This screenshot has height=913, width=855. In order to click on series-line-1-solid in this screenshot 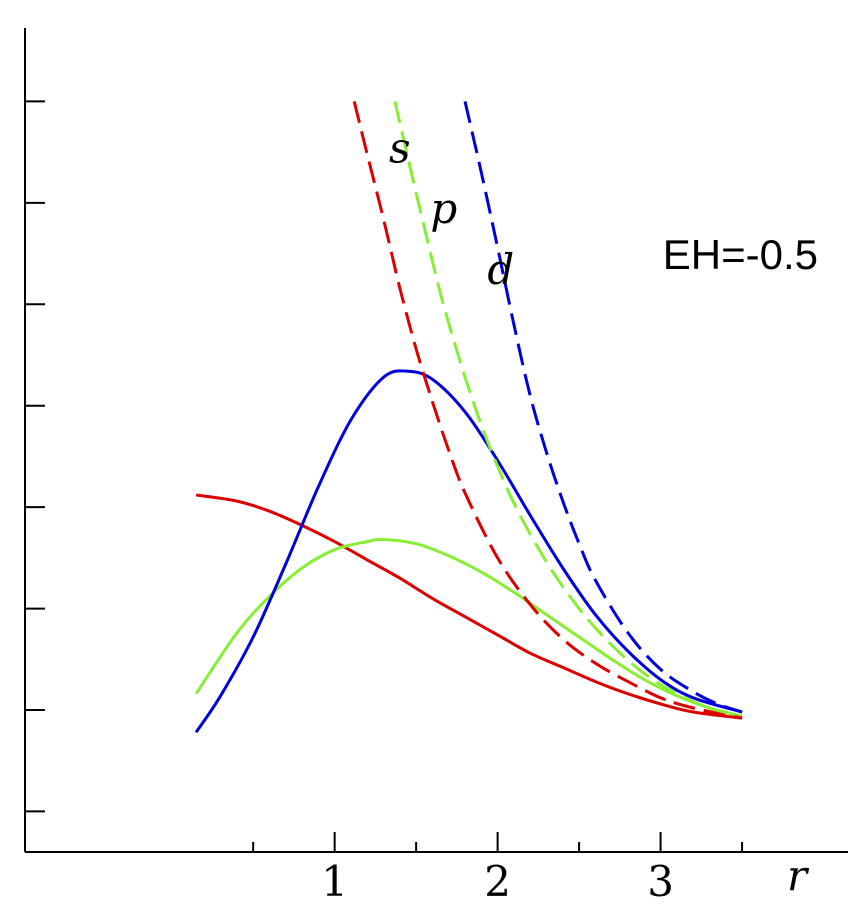, I will do `click(468, 628)`.